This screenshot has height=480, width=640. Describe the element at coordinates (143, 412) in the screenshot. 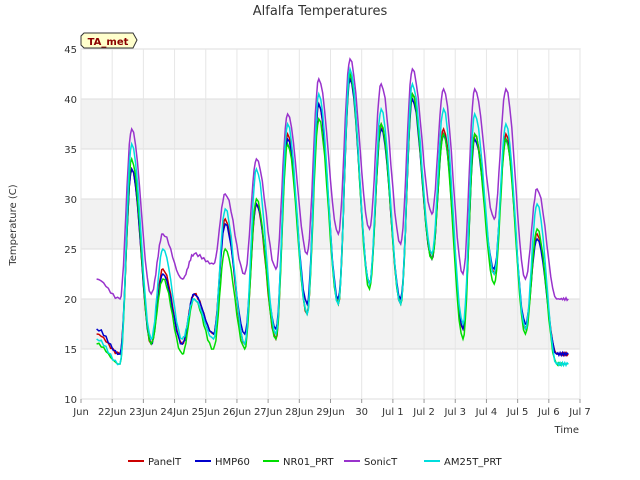

I see `x-tick-label: 23Jun` at that location.